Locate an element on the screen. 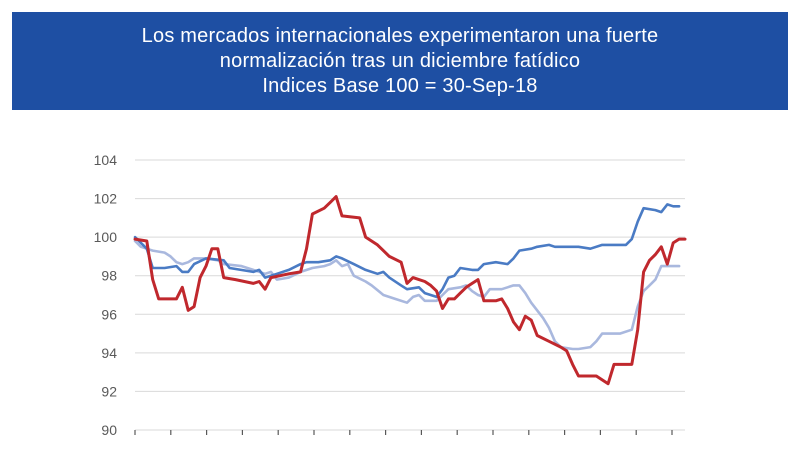 The height and width of the screenshot is (455, 800). title-line-2: normalización tras un diciembre fatídico is located at coordinates (400, 60).